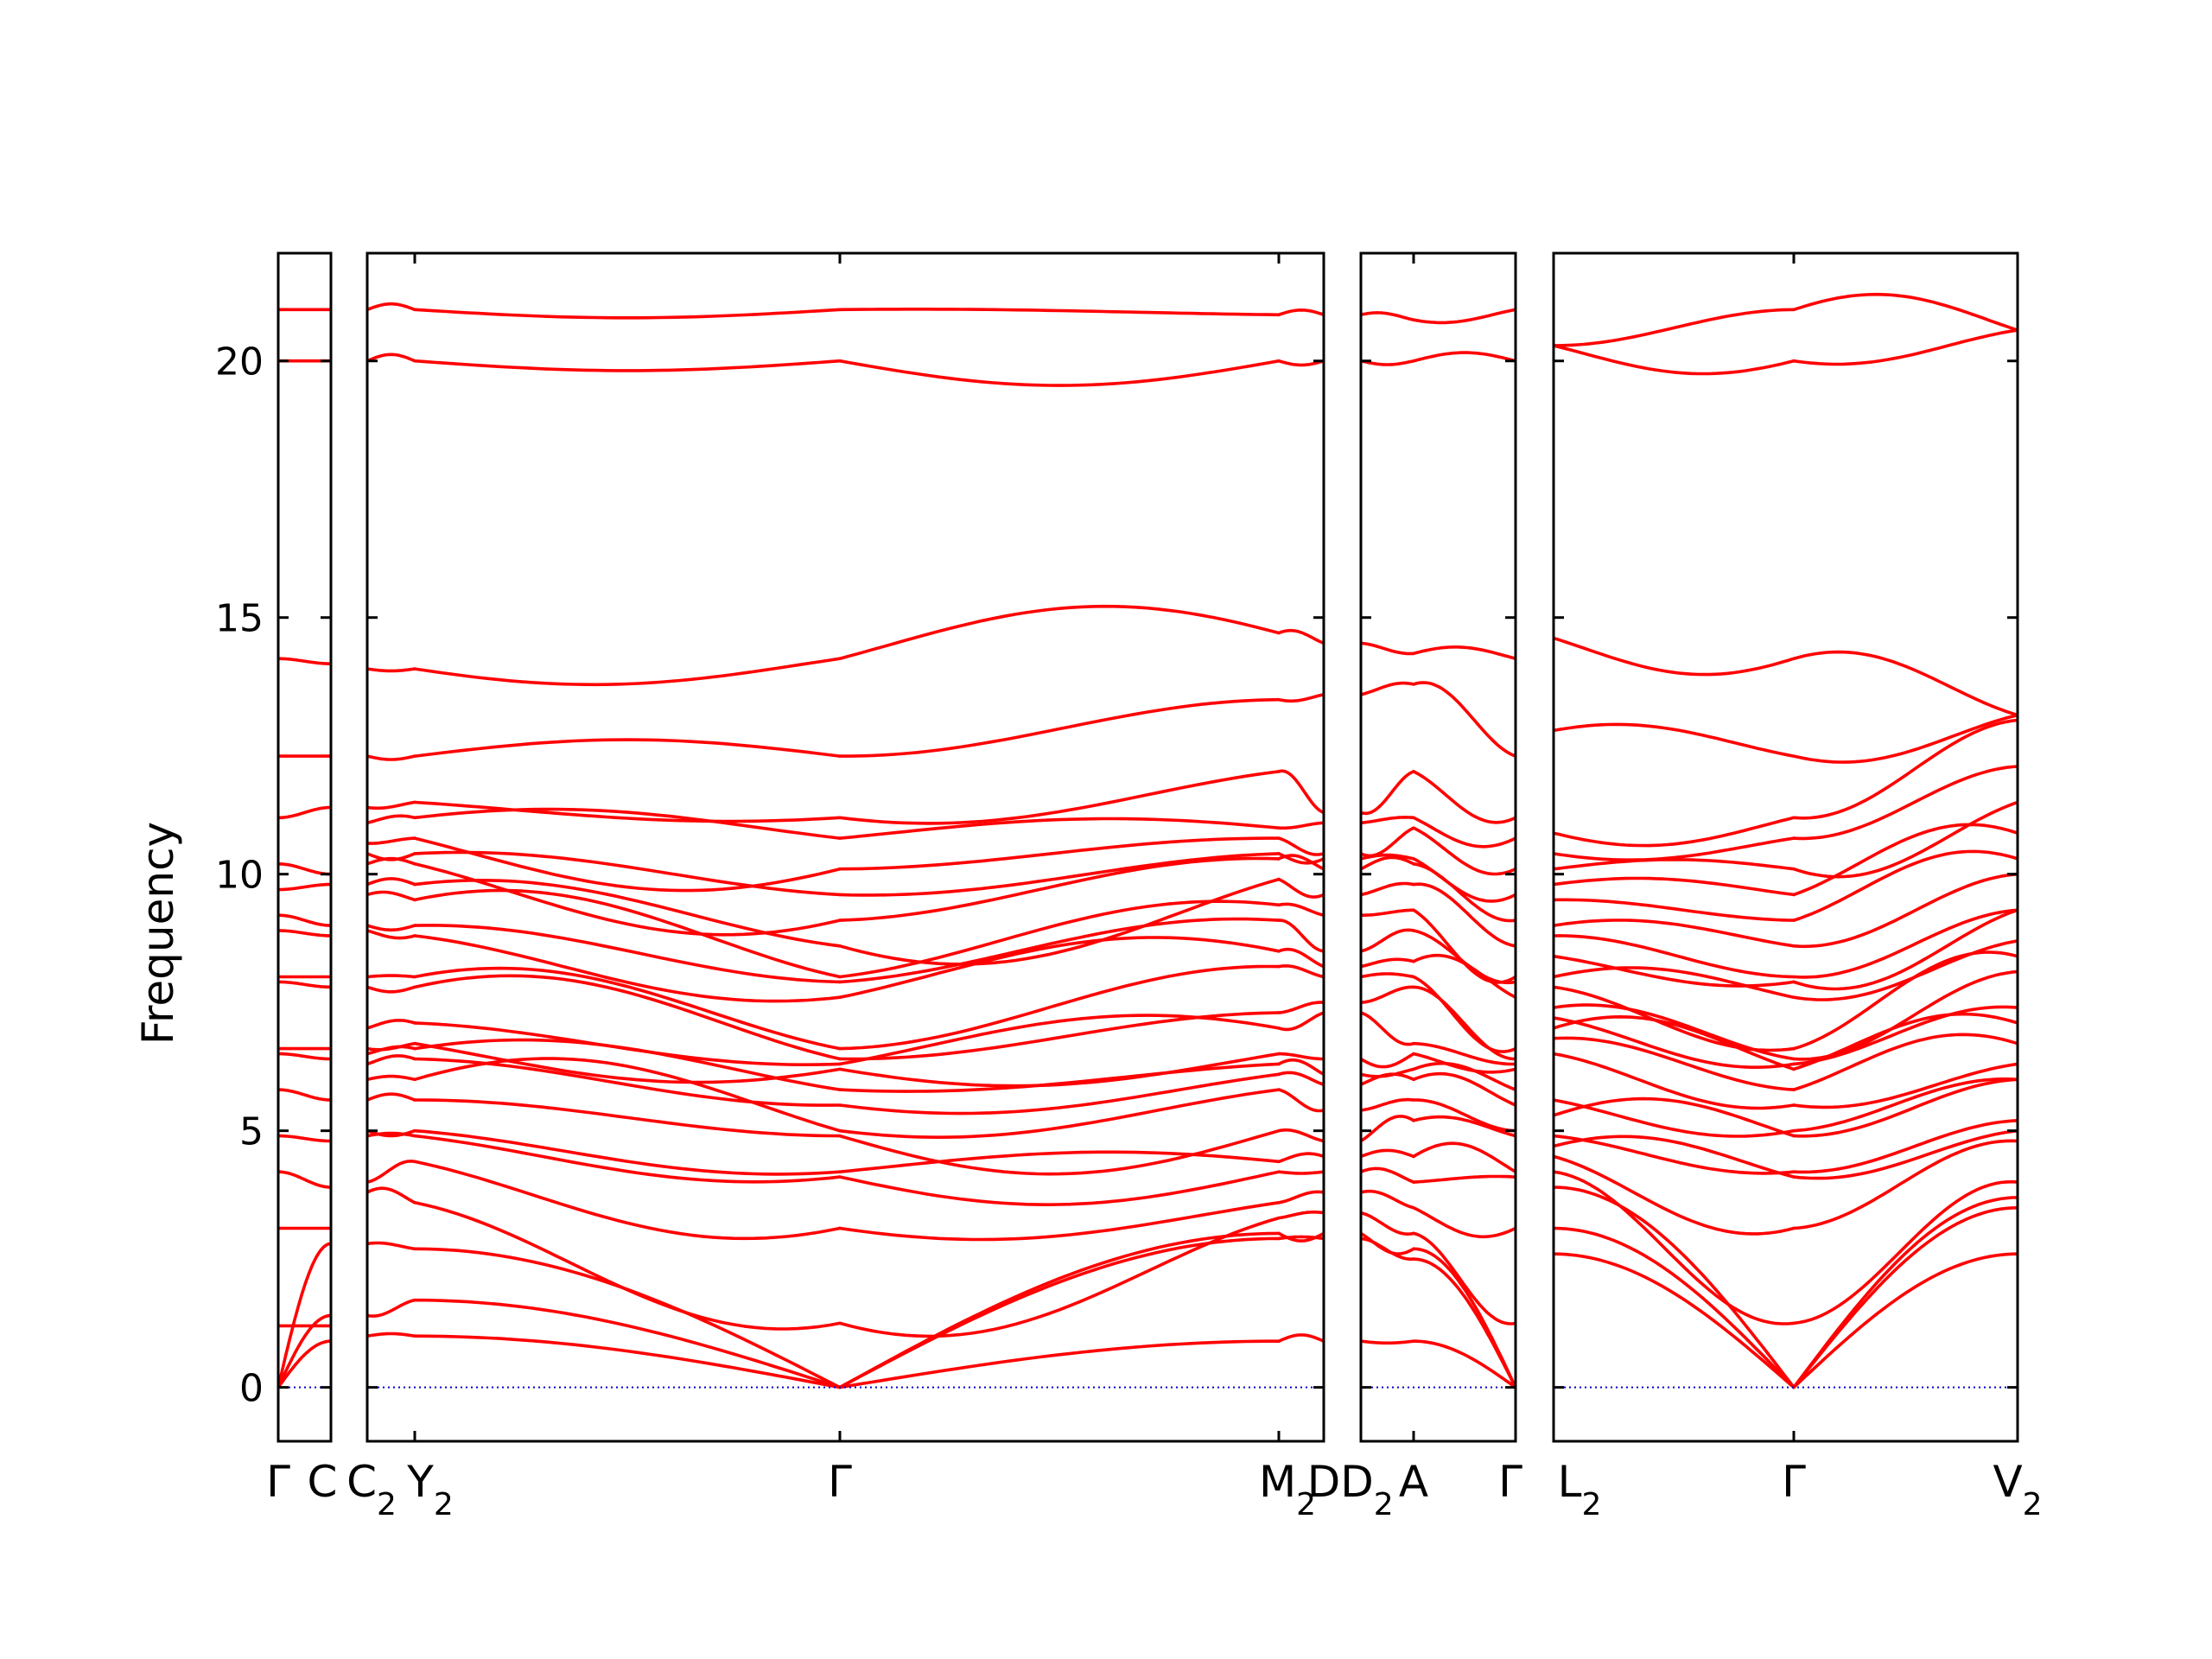 This screenshot has height=1659, width=2212. What do you see at coordinates (239, 619) in the screenshot?
I see `y-tick-label: 15` at bounding box center [239, 619].